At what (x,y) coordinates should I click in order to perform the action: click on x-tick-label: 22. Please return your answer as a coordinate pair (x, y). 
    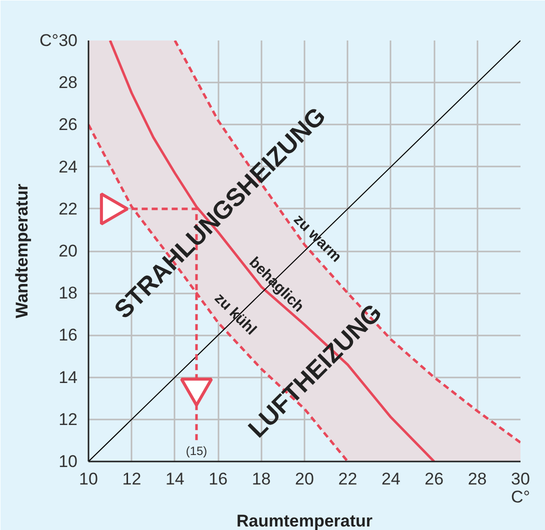
    Looking at the image, I should click on (348, 479).